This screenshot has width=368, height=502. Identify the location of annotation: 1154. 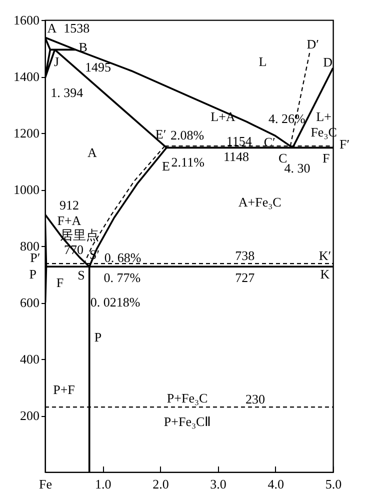
(239, 140).